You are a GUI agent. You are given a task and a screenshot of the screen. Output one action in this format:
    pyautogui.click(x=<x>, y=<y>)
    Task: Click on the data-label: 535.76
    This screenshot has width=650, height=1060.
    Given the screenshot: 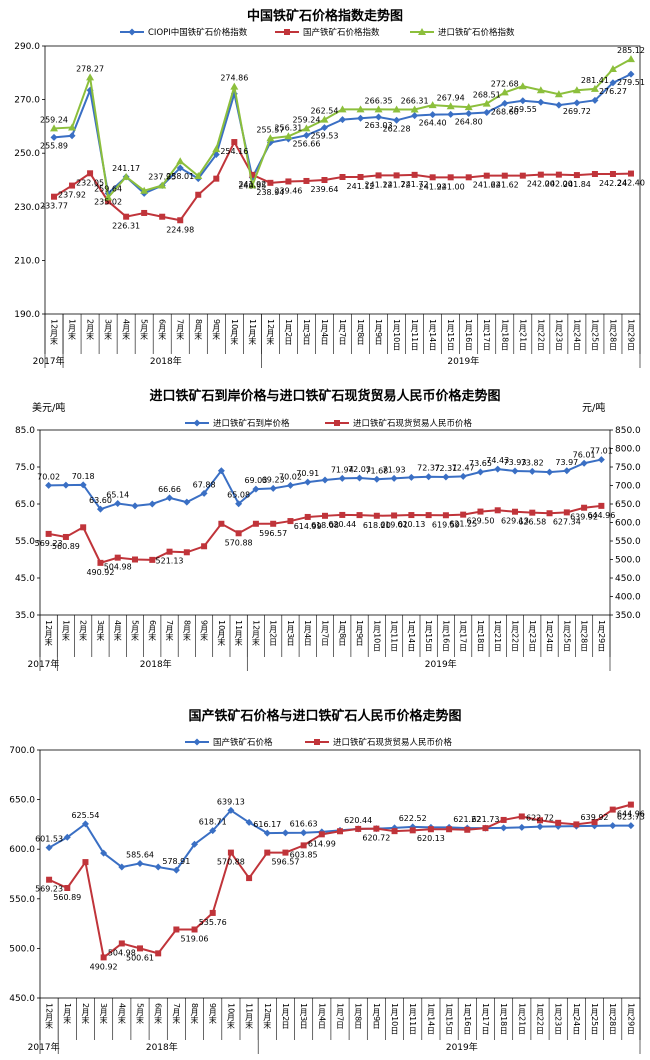 What is the action you would take?
    pyautogui.click(x=213, y=922)
    